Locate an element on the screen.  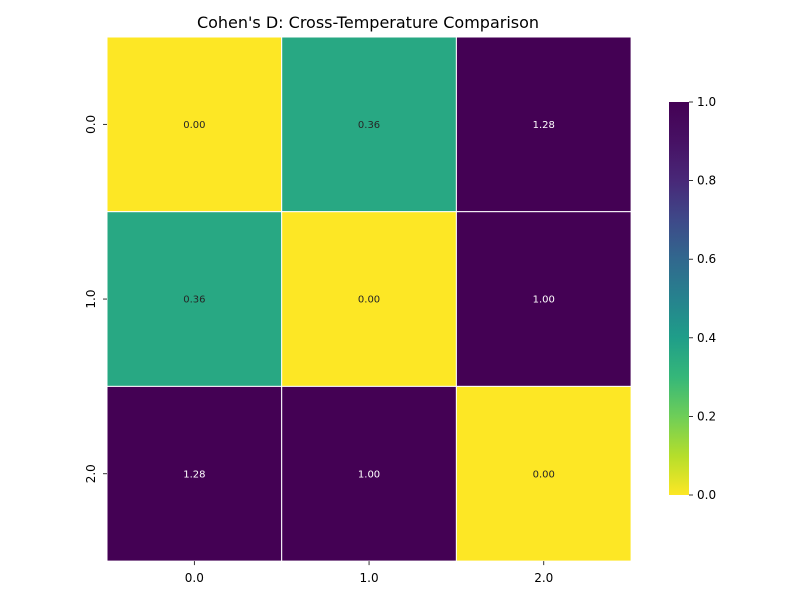
colorbar-tick-label: 0.4 is located at coordinates (706, 338).